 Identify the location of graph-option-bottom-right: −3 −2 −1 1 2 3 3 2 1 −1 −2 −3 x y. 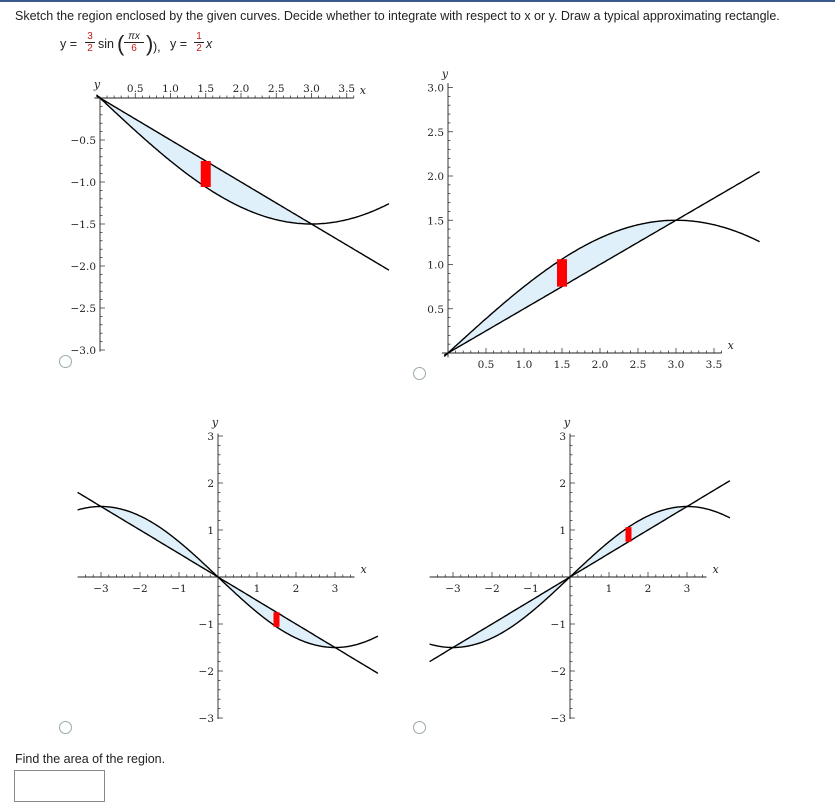
(575, 570).